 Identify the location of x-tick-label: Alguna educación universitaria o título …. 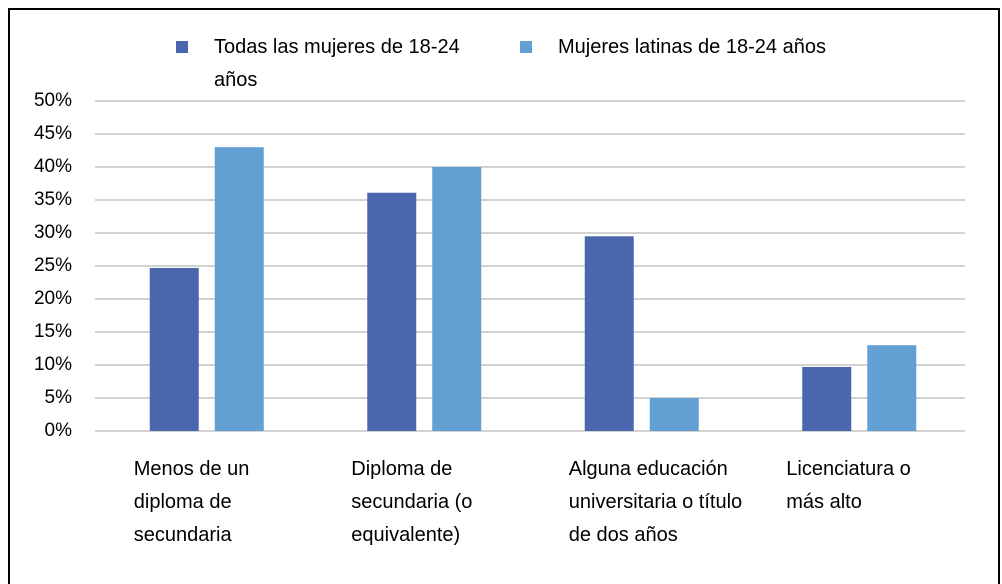
(655, 502).